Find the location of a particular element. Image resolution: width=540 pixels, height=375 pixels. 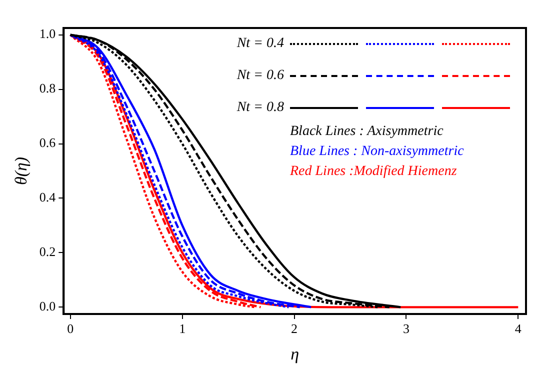

annotation: Blue Lines : Non-axisymmetric is located at coordinates (377, 152).